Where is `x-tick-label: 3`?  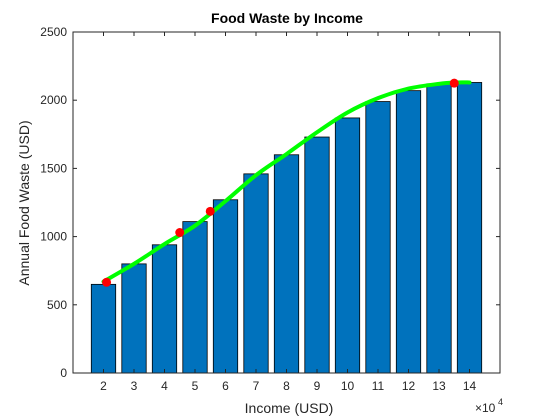
x-tick-label: 3 is located at coordinates (134, 386).